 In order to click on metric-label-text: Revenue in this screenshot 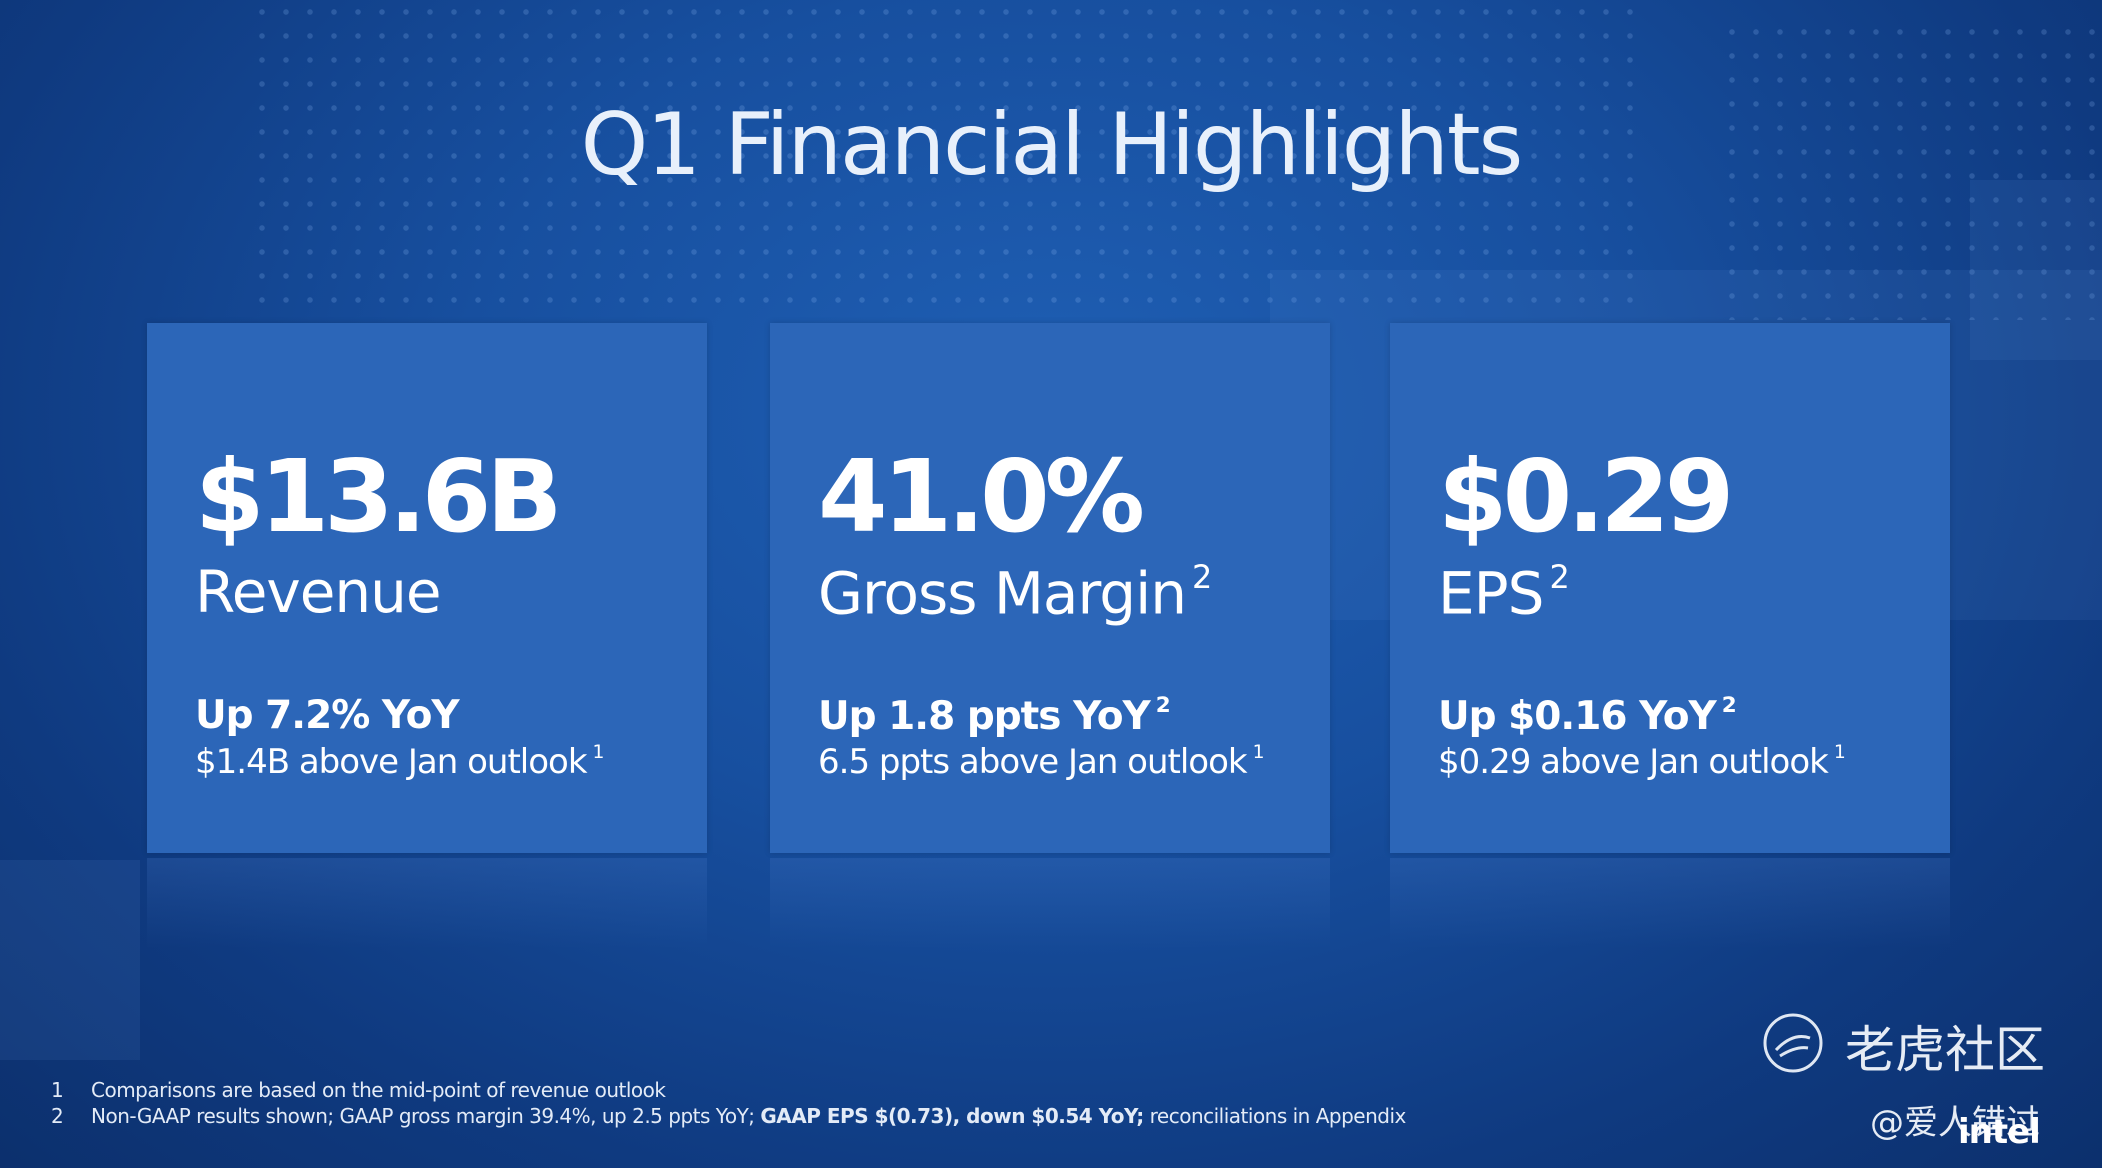, I will do `click(318, 592)`.